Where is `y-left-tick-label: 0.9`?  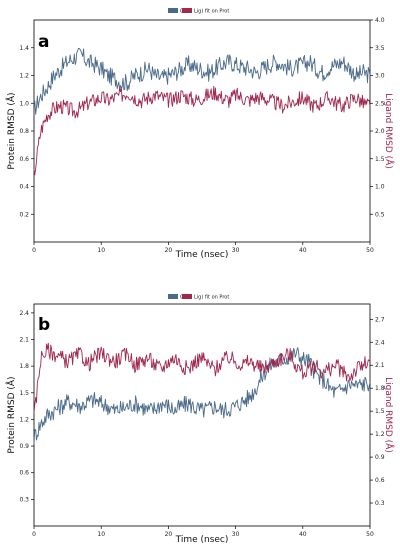 y-left-tick-label: 0.9 is located at coordinates (24, 446).